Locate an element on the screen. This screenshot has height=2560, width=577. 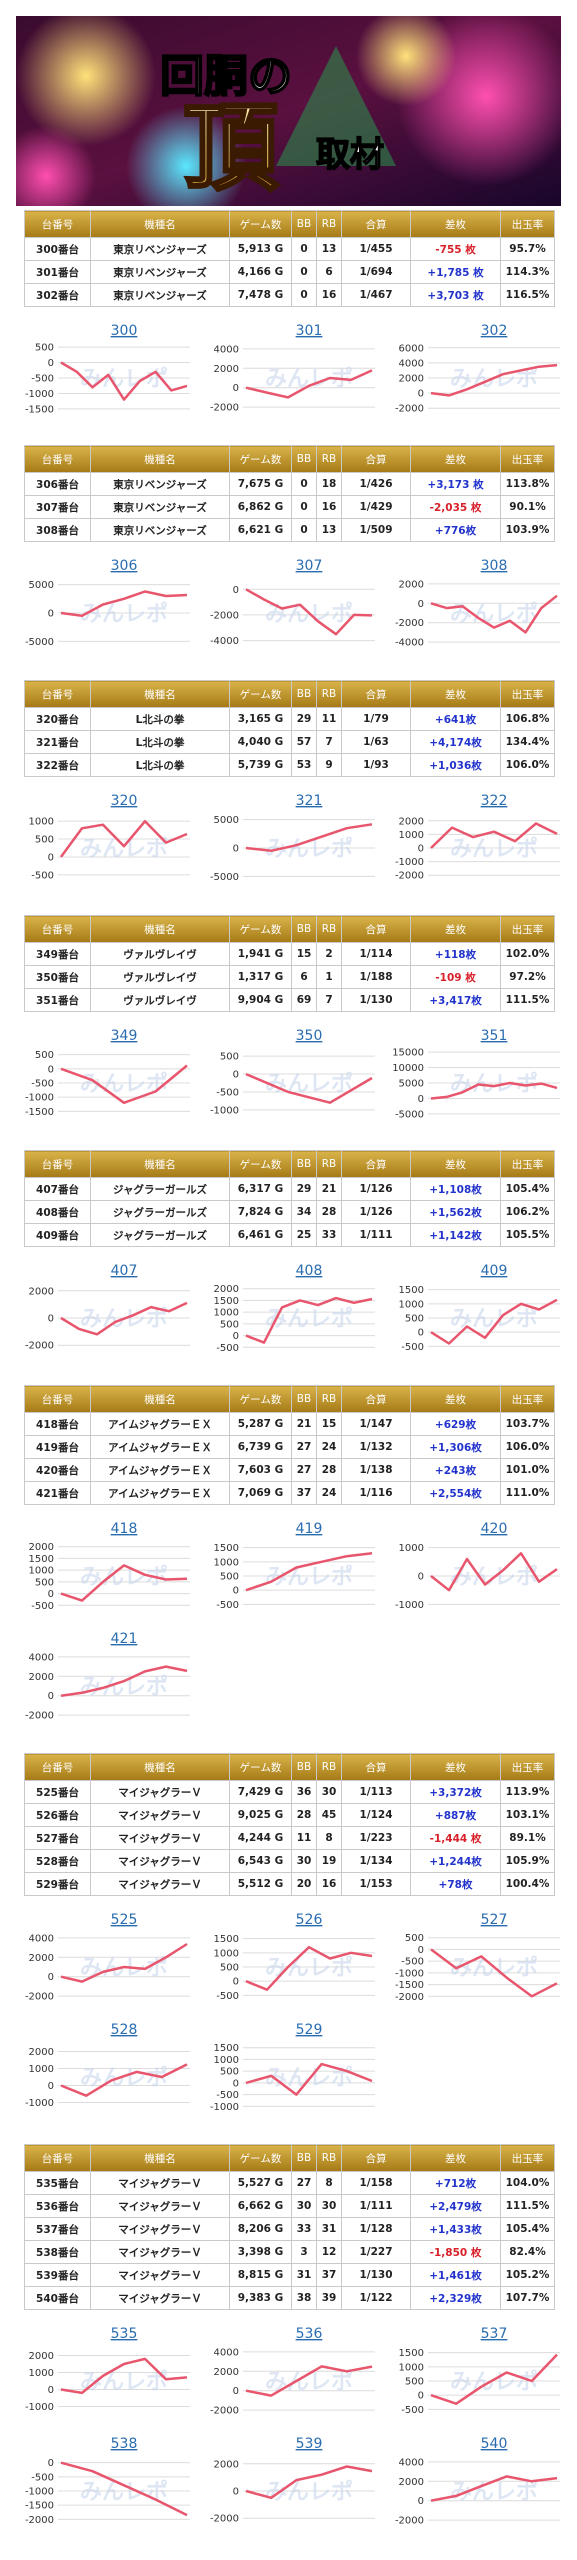
table-cell: 1/114 is located at coordinates (376, 954).